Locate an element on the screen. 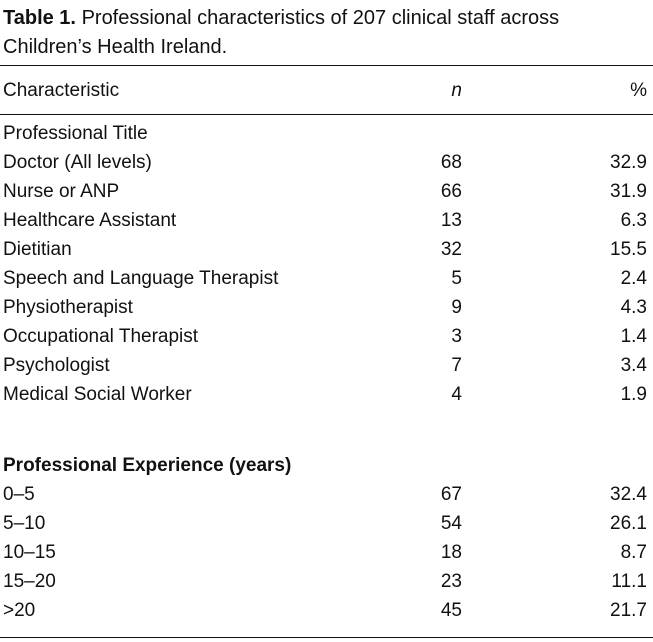 This screenshot has width=653, height=642. header-percent: % is located at coordinates (638, 90).